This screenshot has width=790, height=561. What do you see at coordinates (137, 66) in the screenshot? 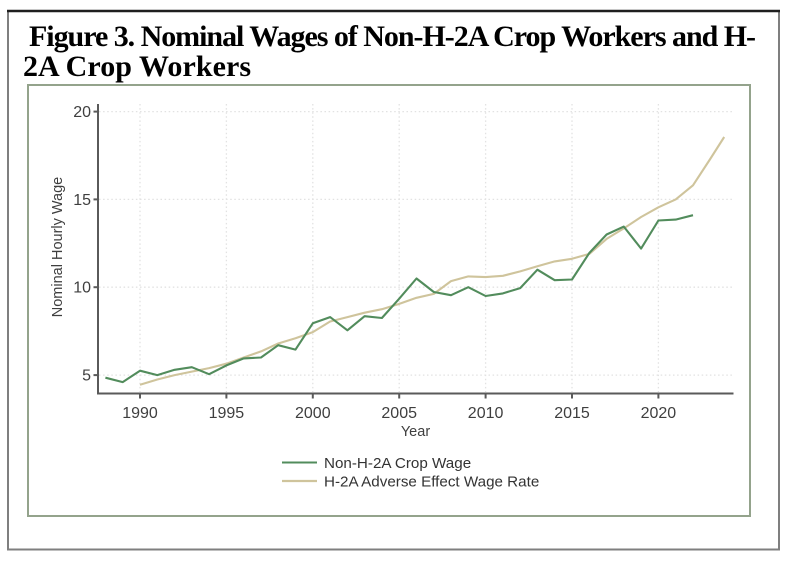
I see `svg-text: 2A Crop Workers` at bounding box center [137, 66].